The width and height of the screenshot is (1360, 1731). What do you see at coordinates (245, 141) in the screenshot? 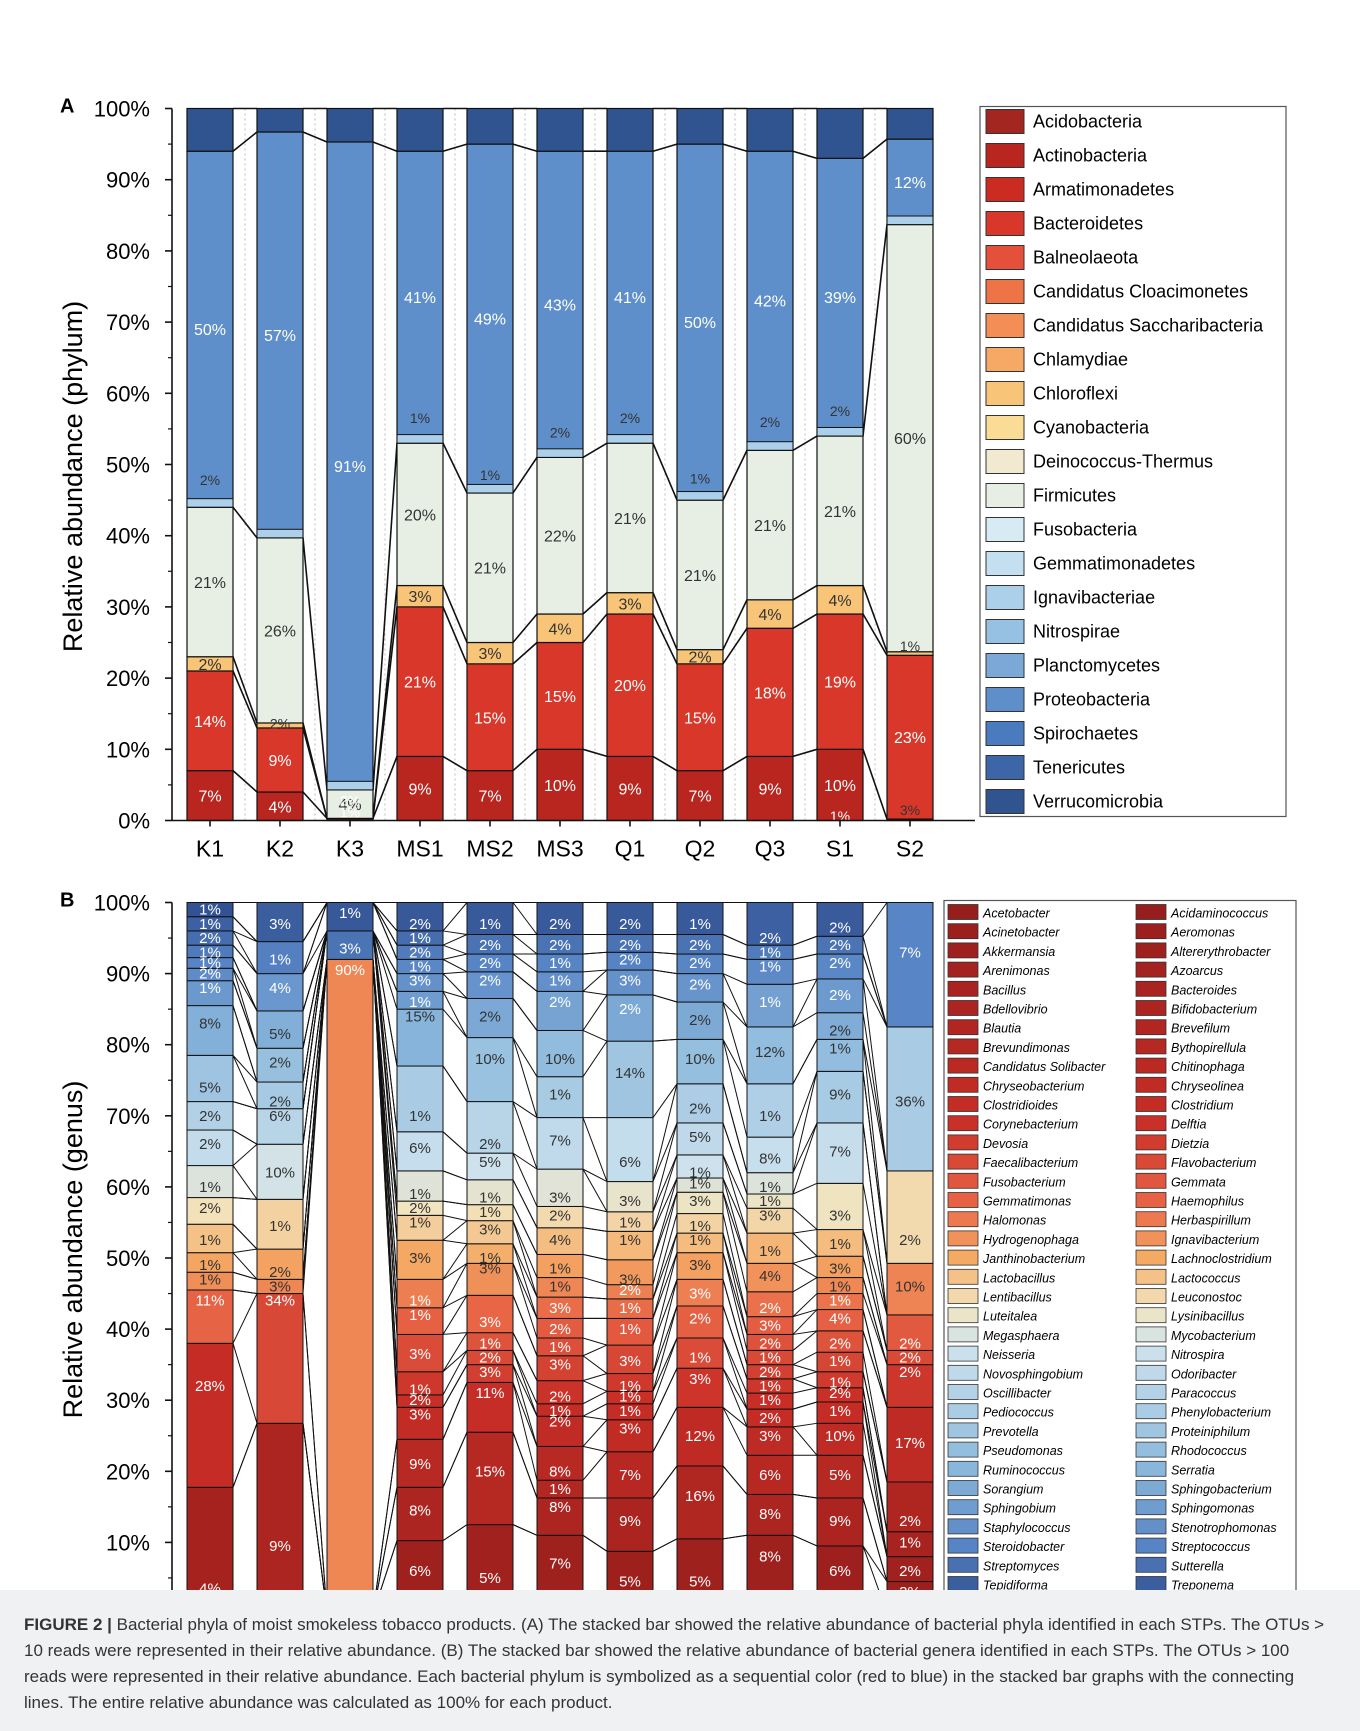
I see `a-connector-proteobacteria` at bounding box center [245, 141].